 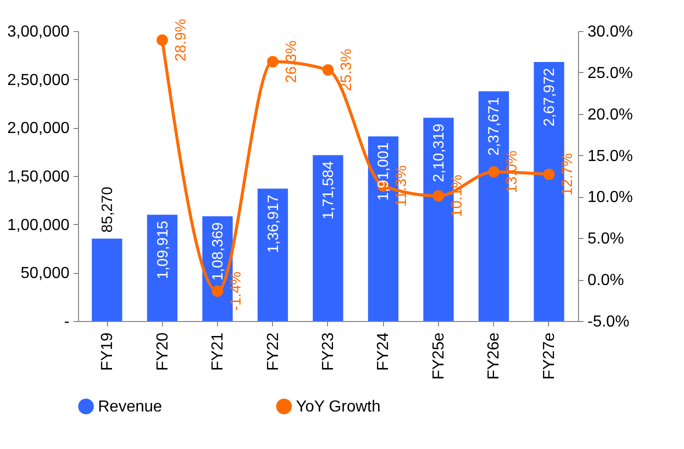 What do you see at coordinates (163, 351) in the screenshot?
I see `x-tick-label: FY20` at bounding box center [163, 351].